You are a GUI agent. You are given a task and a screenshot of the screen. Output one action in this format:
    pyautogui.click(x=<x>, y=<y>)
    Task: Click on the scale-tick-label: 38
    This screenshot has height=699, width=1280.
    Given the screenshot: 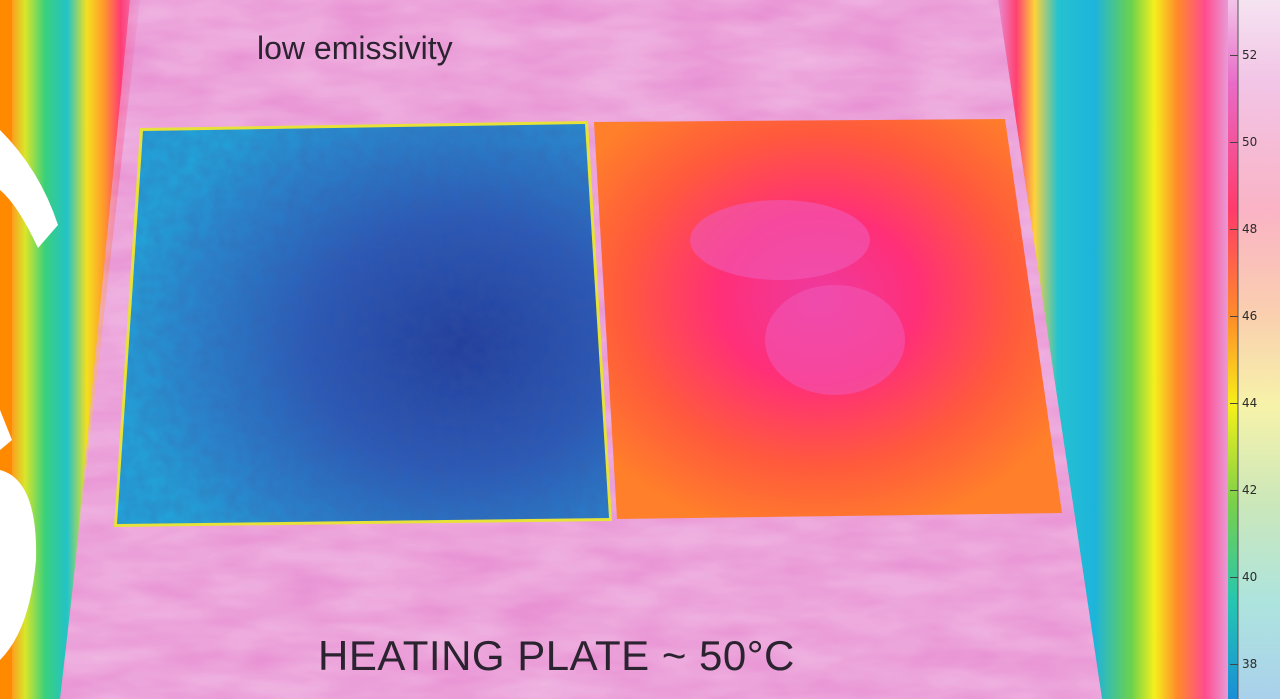 What is the action you would take?
    pyautogui.click(x=1243, y=664)
    